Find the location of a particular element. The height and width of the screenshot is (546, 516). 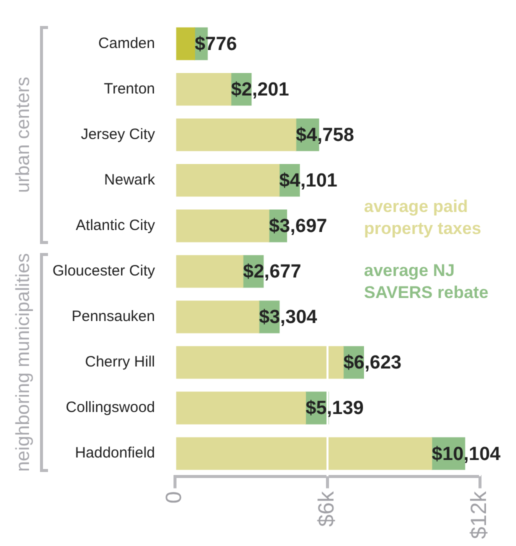

text: average NJ SAVERS rebate is located at coordinates (426, 281).